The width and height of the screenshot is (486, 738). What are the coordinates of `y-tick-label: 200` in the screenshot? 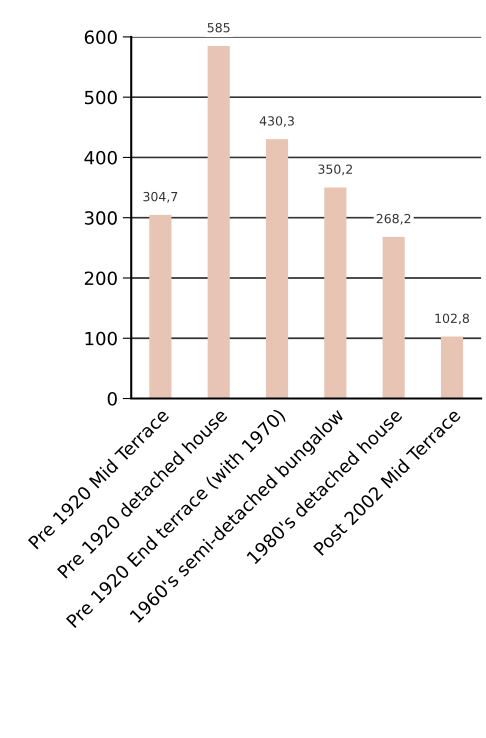 It's located at (100, 278).